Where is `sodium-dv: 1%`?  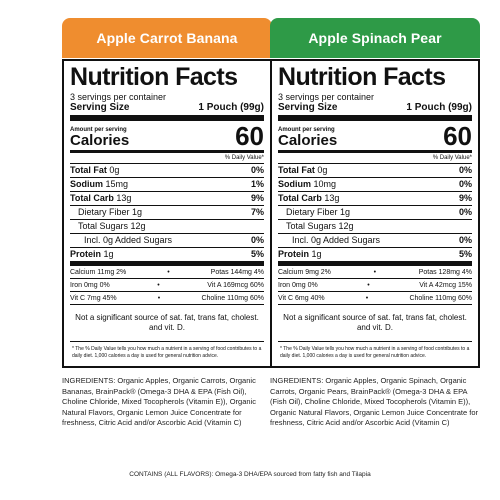 sodium-dv: 1% is located at coordinates (257, 184).